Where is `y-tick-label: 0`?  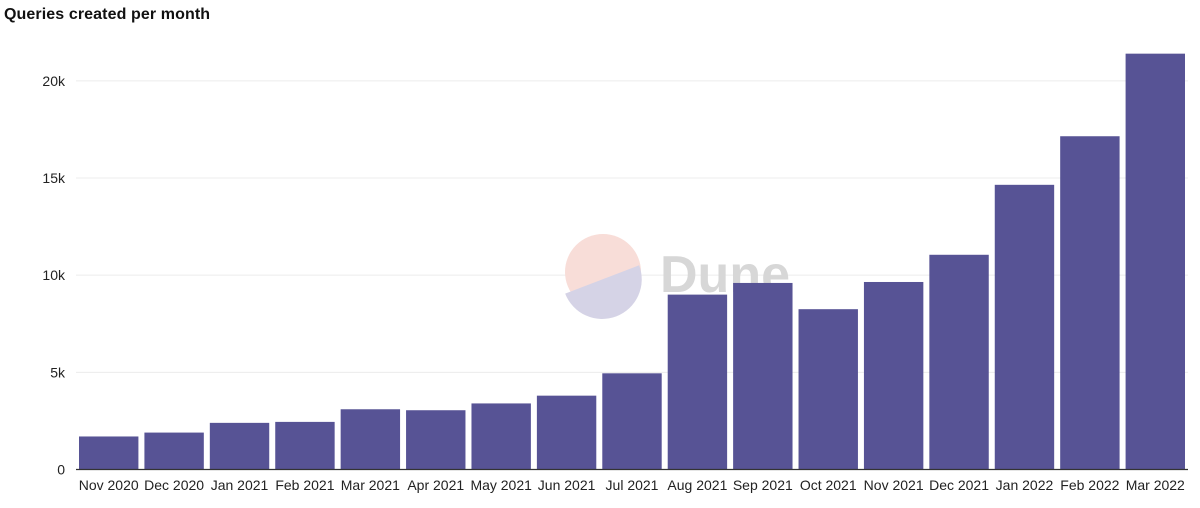 y-tick-label: 0 is located at coordinates (61, 470).